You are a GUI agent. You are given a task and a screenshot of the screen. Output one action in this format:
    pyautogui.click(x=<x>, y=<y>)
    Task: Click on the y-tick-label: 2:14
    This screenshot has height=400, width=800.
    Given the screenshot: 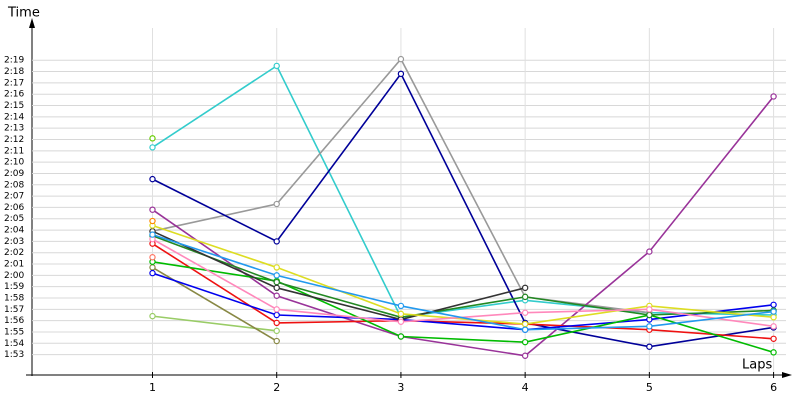 What is the action you would take?
    pyautogui.click(x=14, y=117)
    